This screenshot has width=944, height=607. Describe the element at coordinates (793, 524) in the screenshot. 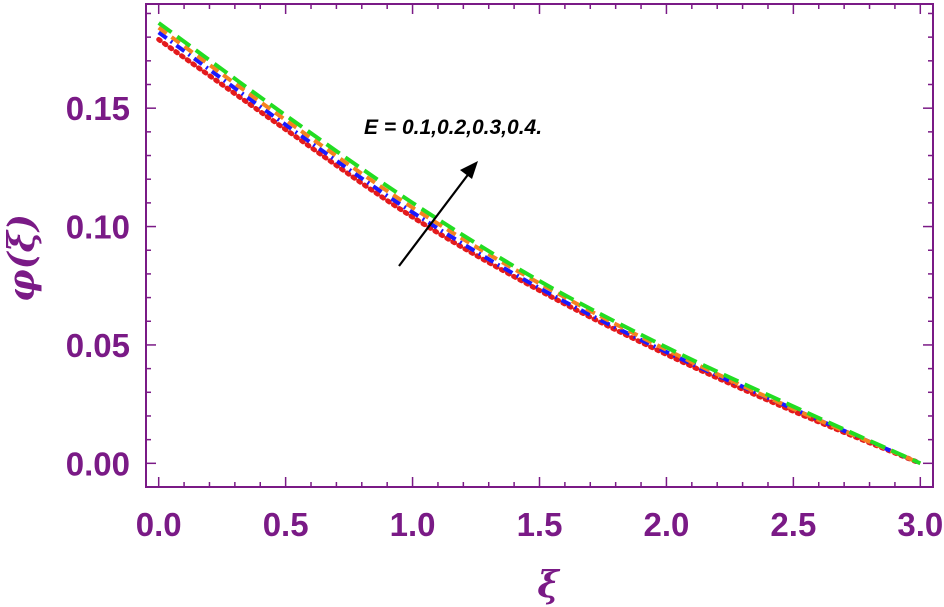

I see `x-tick-label: 2.5` at that location.